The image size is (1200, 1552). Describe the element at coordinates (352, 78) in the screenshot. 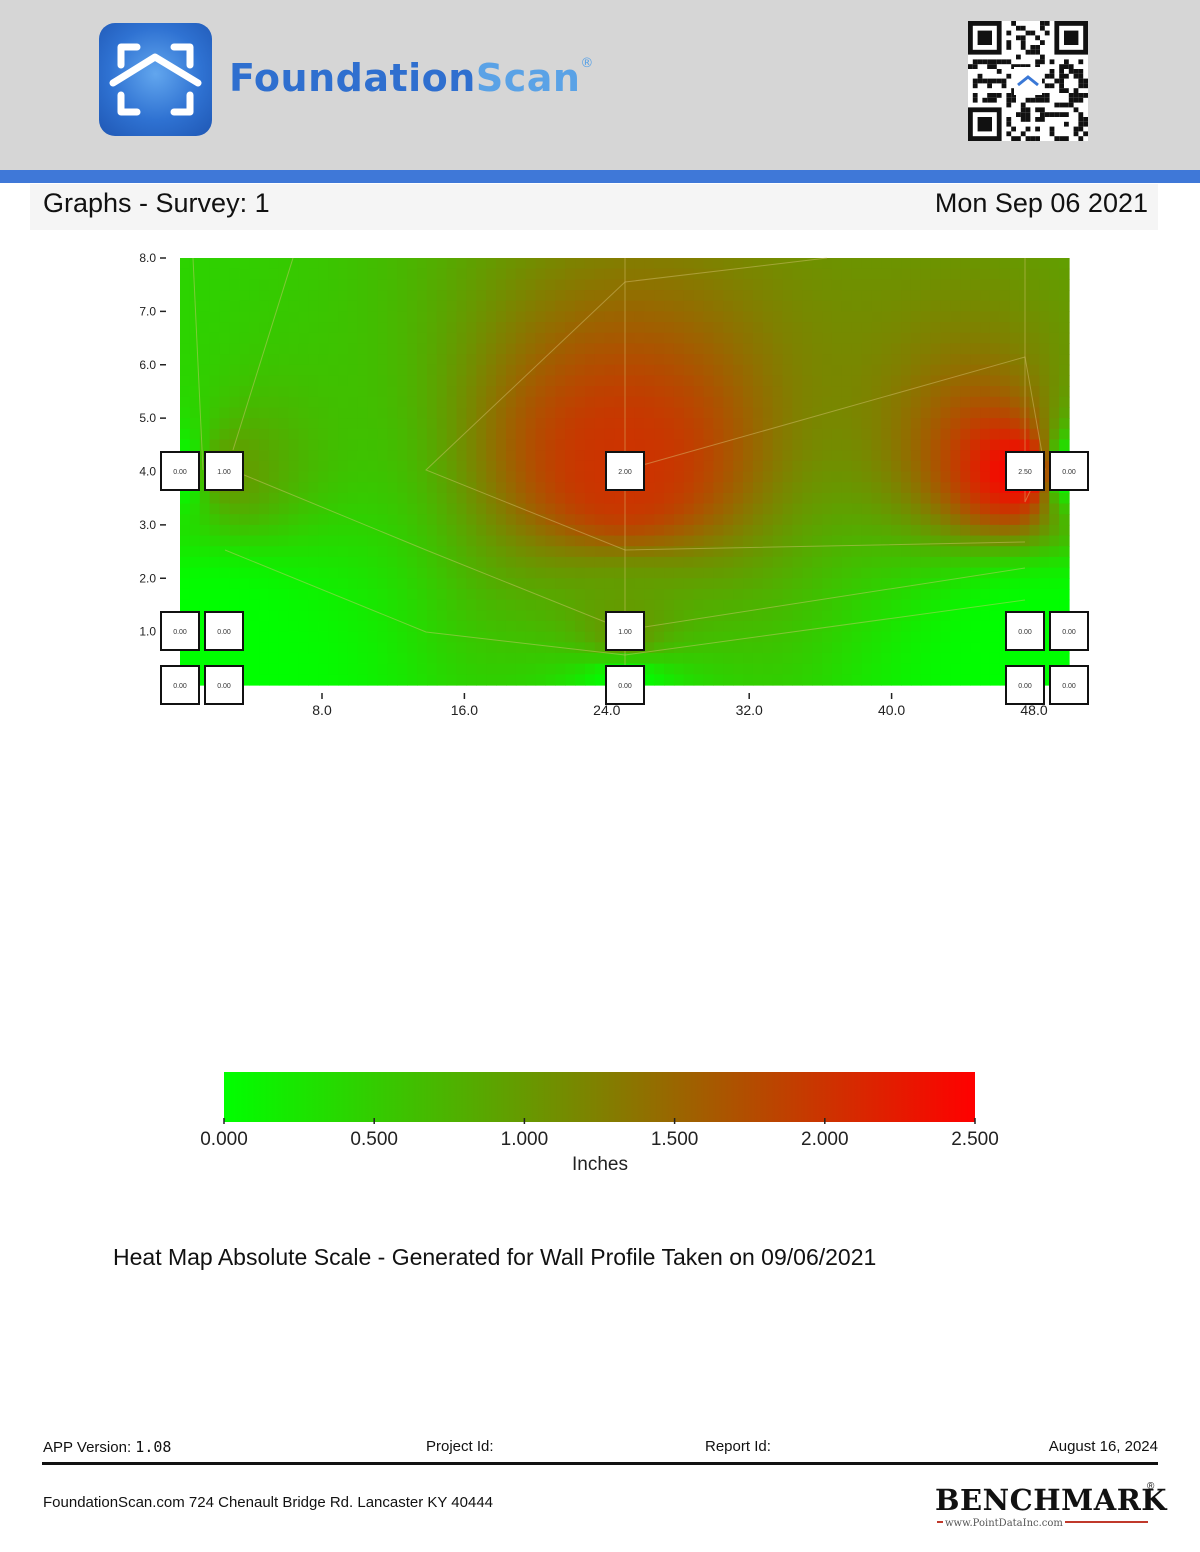

I see `brand-name-part1: Foundation` at that location.